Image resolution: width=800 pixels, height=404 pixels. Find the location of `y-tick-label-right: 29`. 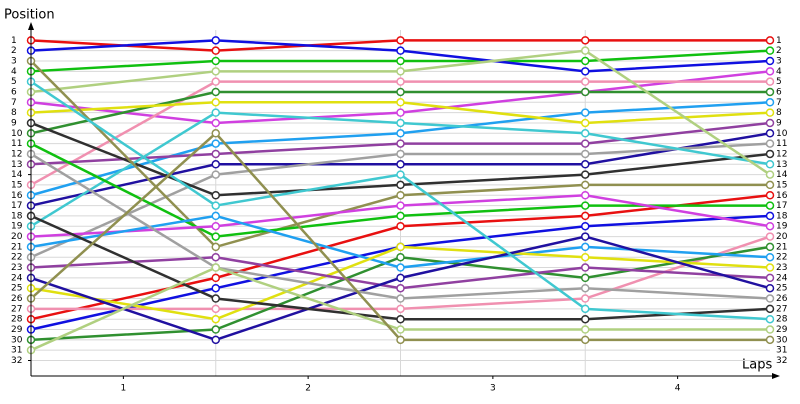

y-tick-label-right: 29 is located at coordinates (782, 330).